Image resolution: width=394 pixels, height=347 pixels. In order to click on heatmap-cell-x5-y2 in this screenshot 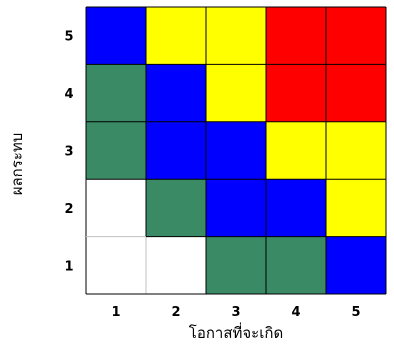, I will do `click(356, 208)`.